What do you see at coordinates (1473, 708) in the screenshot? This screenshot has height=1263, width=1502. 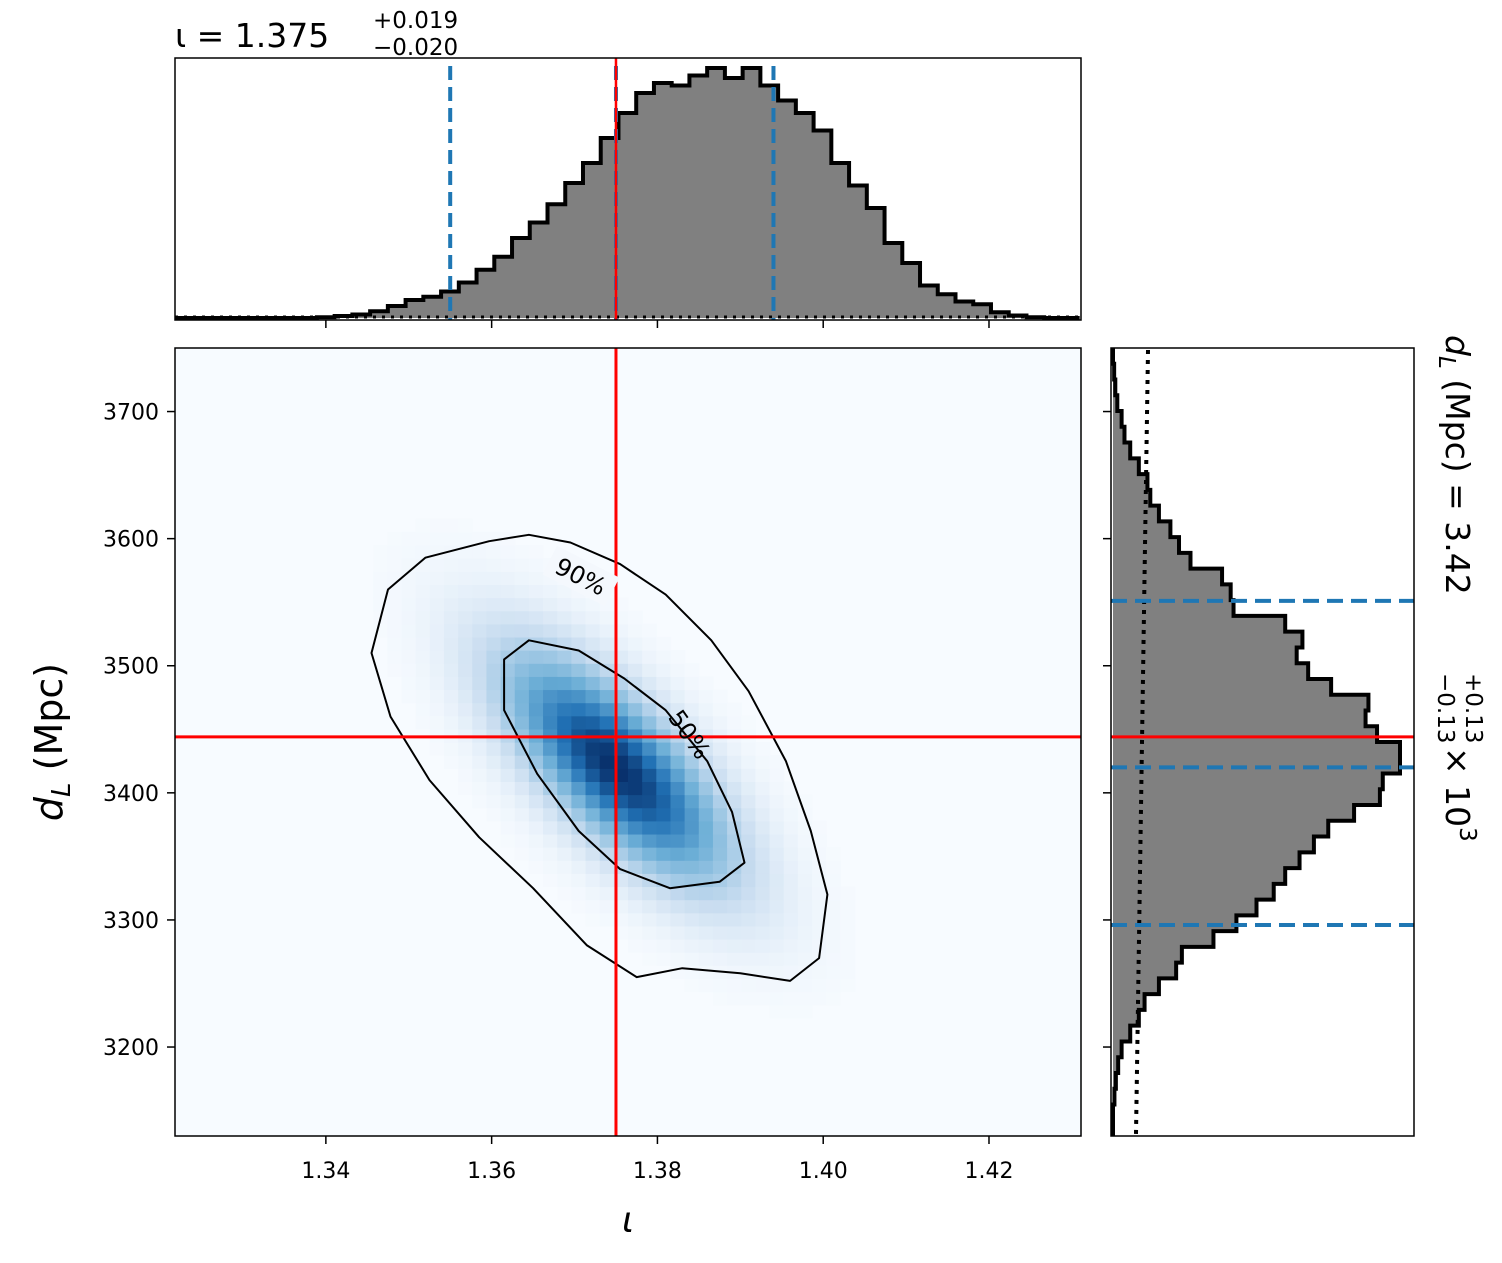 I see `dl-title-sup: +0.13` at bounding box center [1473, 708].